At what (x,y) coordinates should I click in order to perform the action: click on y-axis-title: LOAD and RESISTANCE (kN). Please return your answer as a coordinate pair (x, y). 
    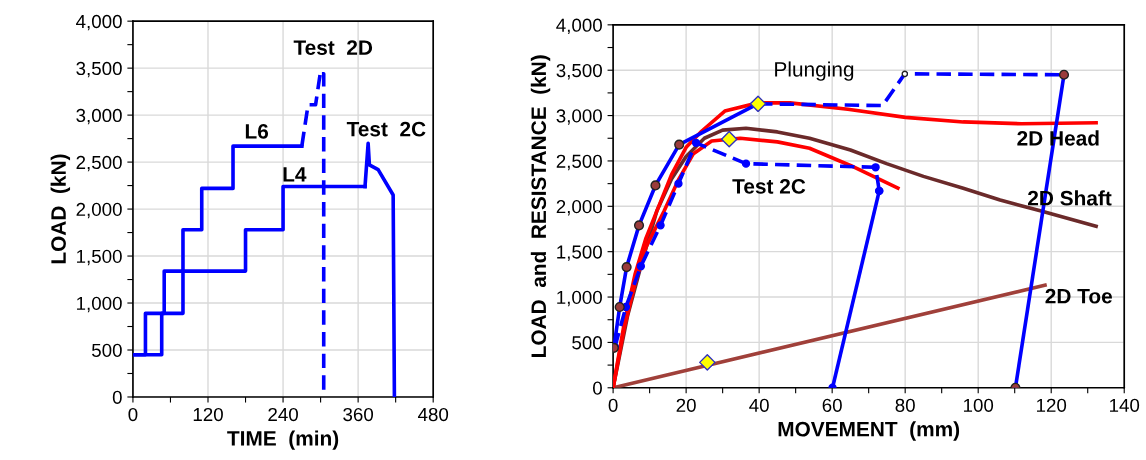
    Looking at the image, I should click on (540, 206).